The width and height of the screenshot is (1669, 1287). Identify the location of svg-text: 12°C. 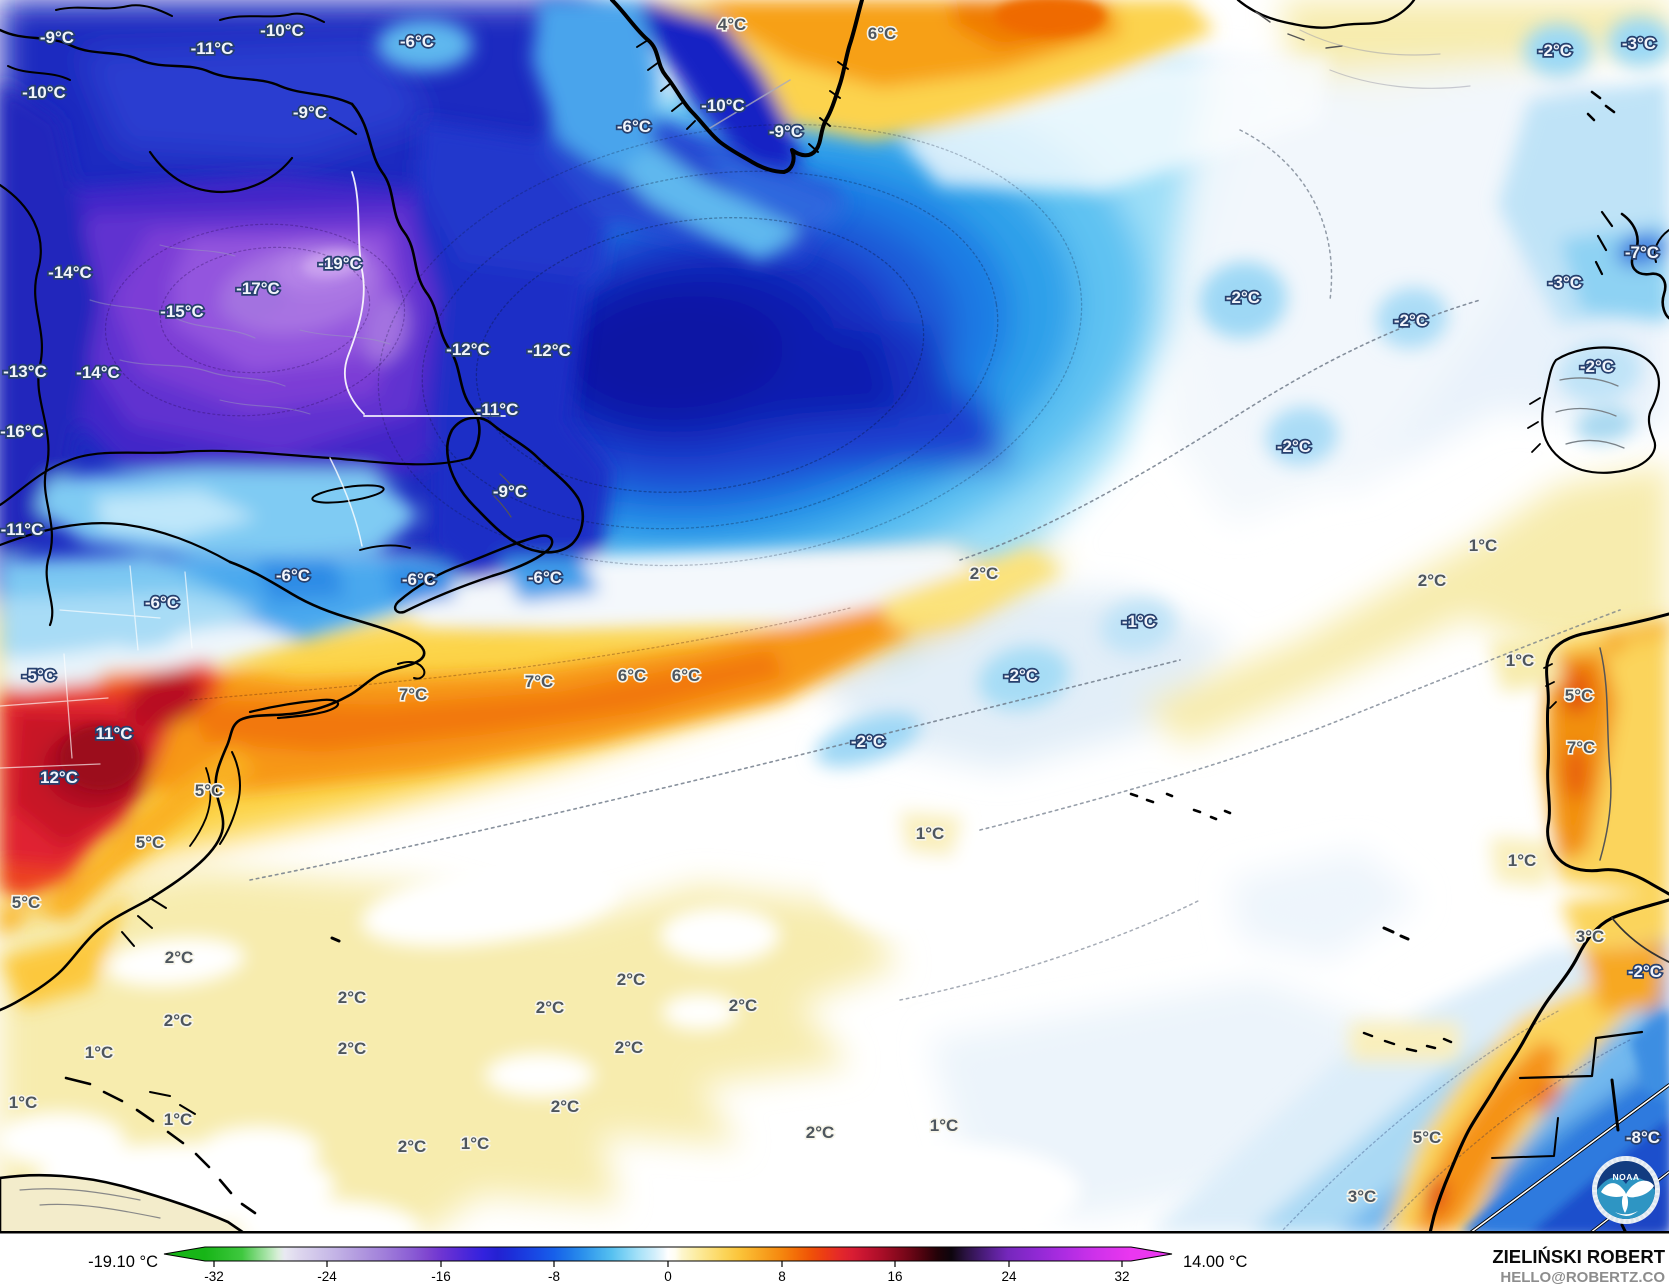
(59, 777).